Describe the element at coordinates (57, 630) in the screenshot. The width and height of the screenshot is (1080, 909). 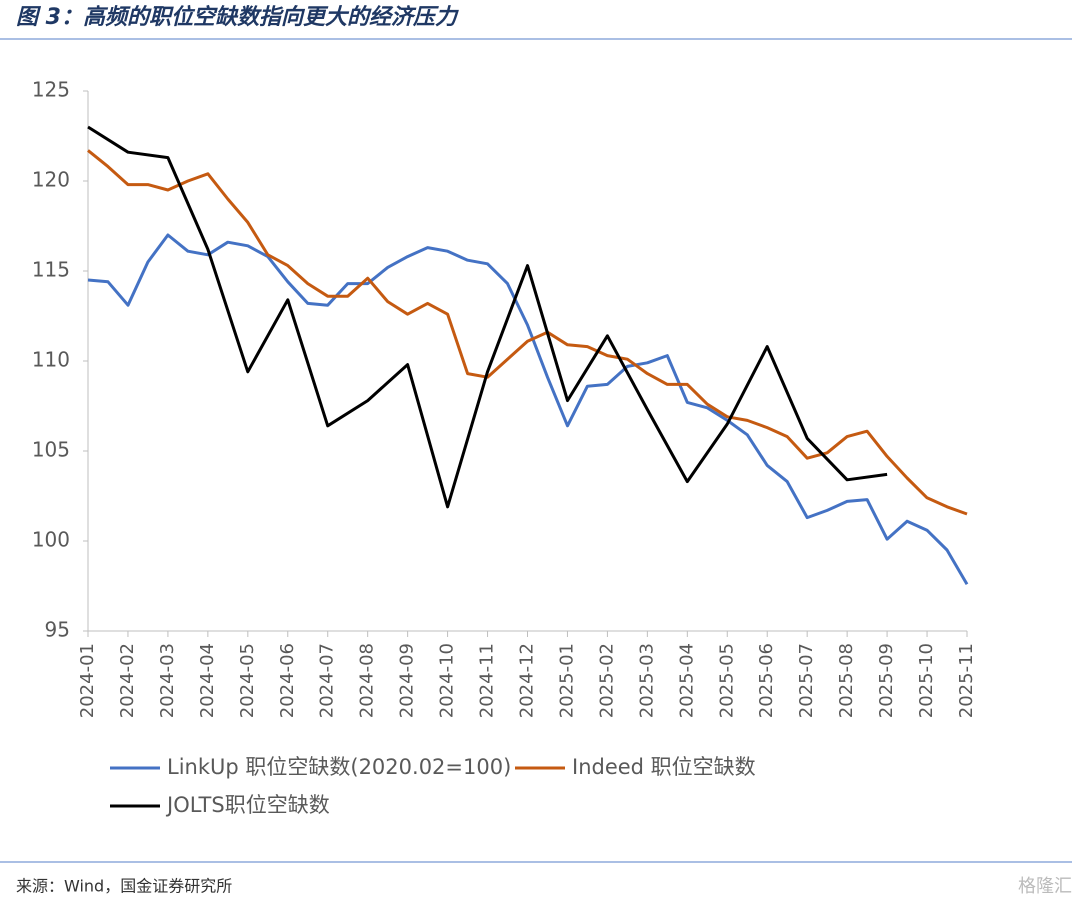
I see `y-tick-label: 95` at that location.